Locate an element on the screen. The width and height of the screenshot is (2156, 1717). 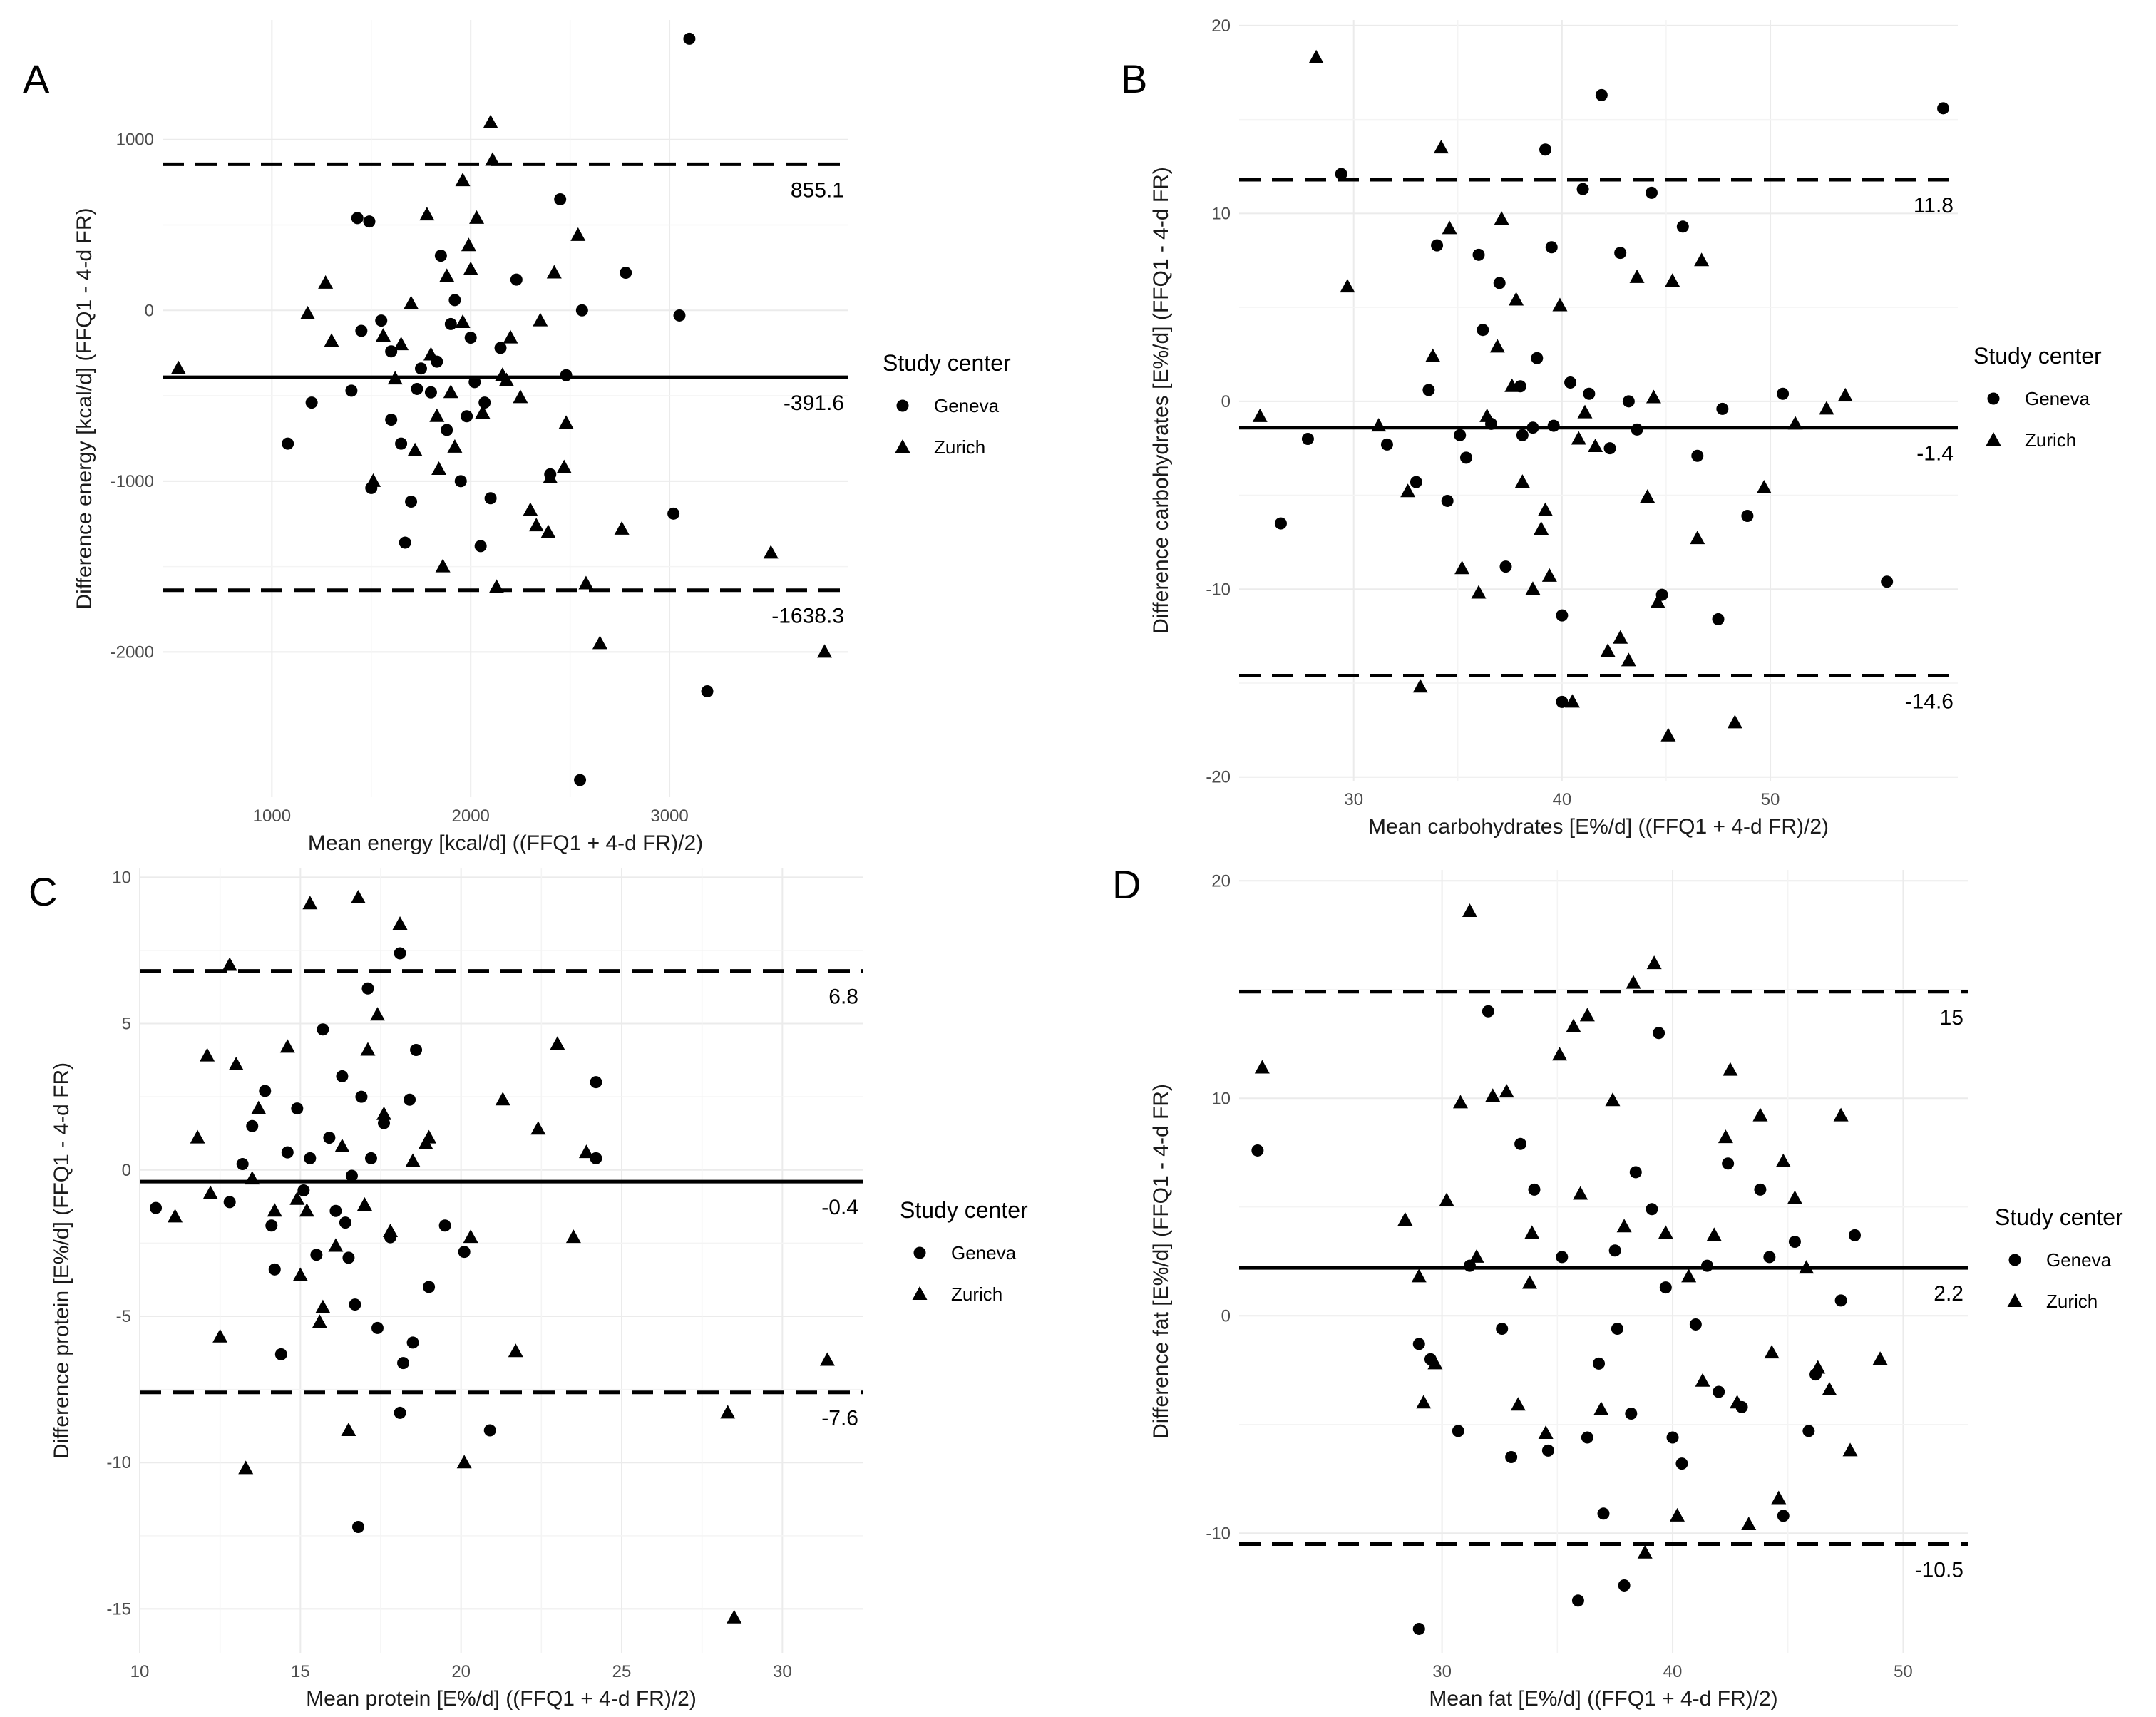
x-tick-label: 3000 is located at coordinates (669, 816).